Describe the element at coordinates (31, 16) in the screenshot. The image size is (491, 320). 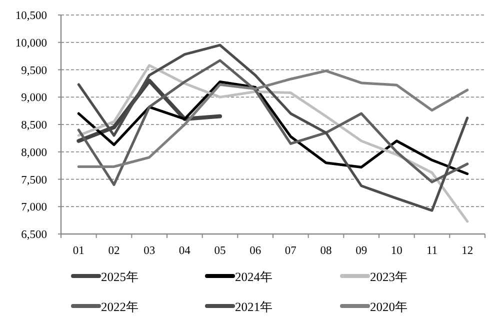
I see `y-tick-label: 10,500` at that location.